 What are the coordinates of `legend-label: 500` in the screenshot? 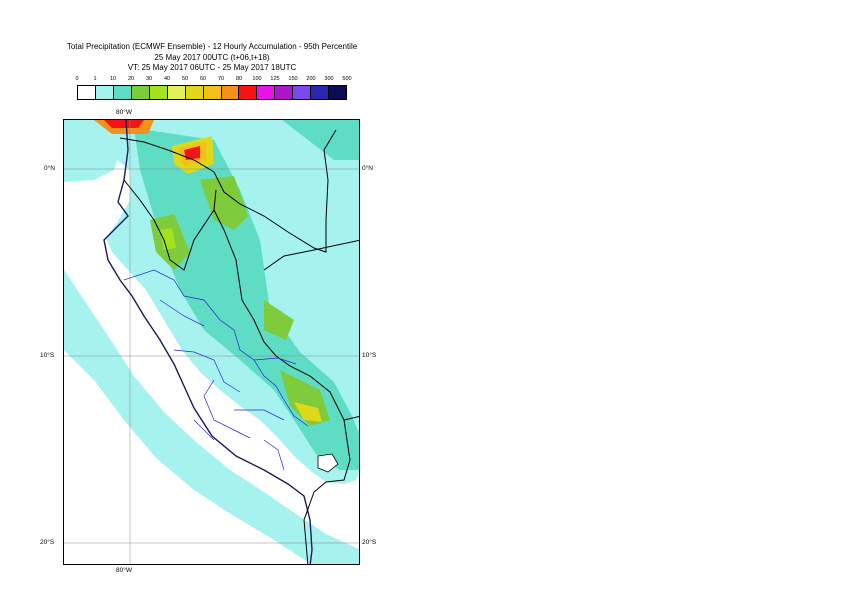 It's located at (347, 79).